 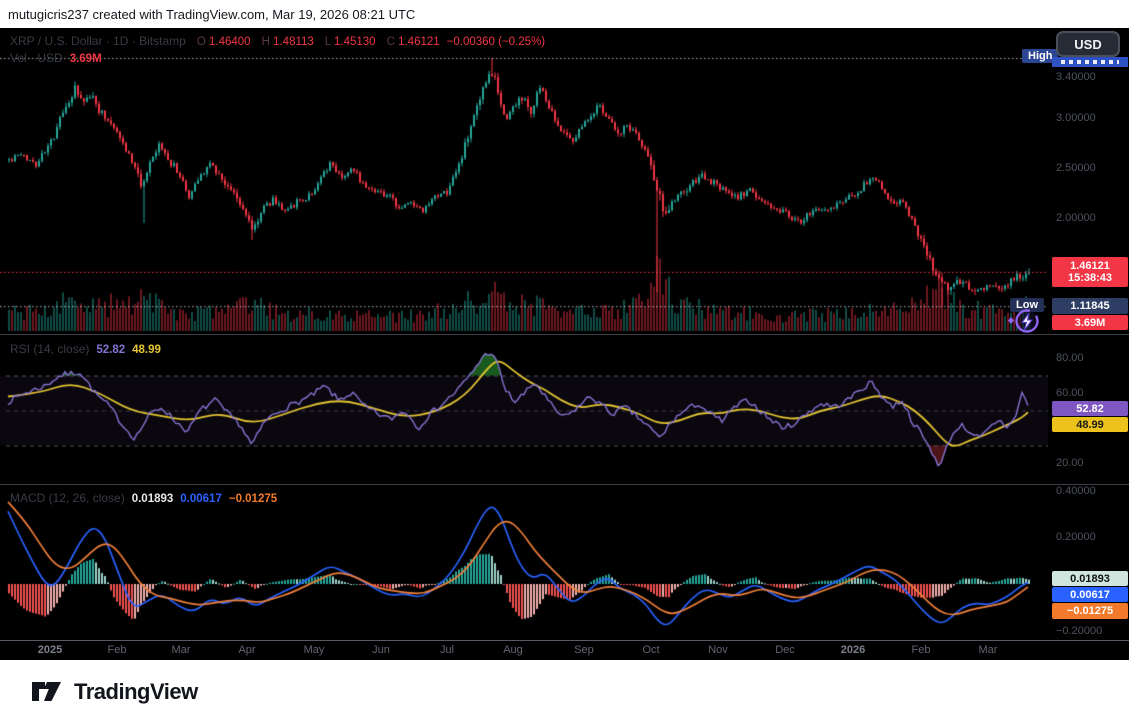 I want to click on rsi-ma-scale-label: 48.99, so click(x=1090, y=424).